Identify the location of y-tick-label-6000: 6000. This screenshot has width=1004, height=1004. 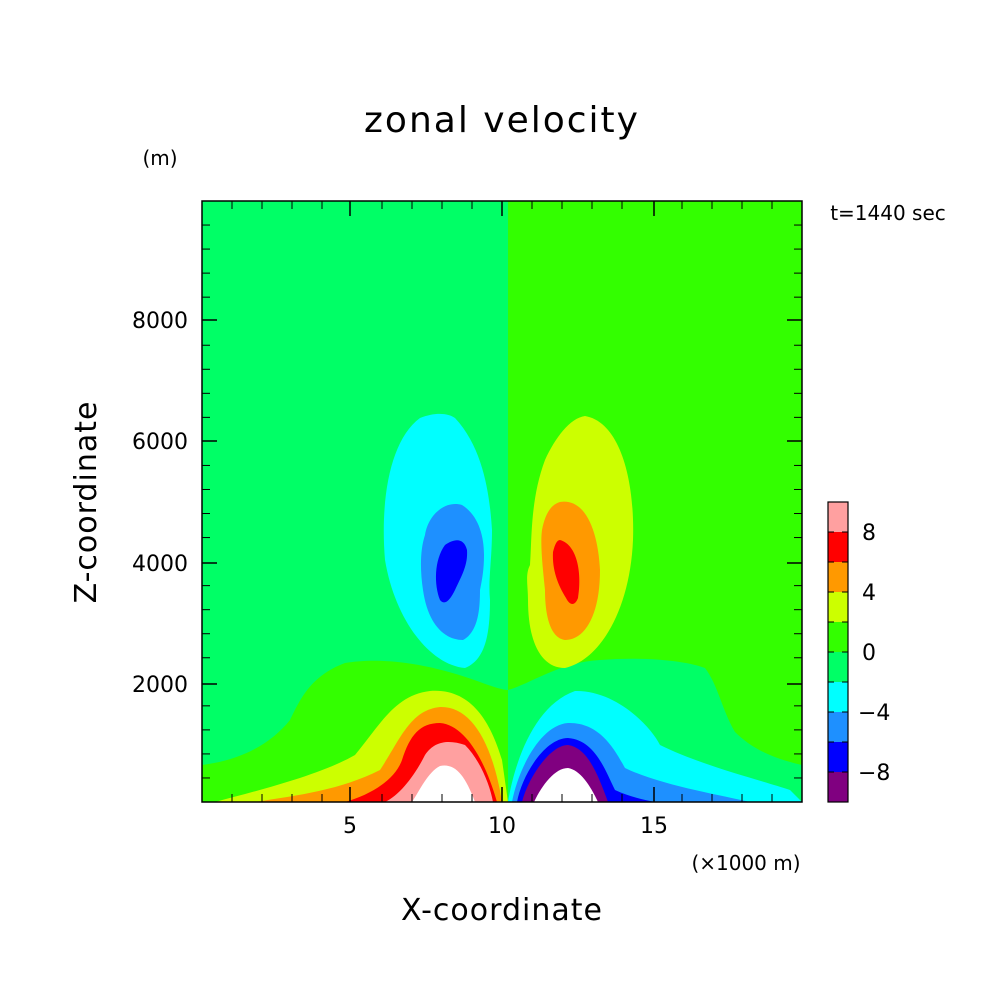
(160, 442).